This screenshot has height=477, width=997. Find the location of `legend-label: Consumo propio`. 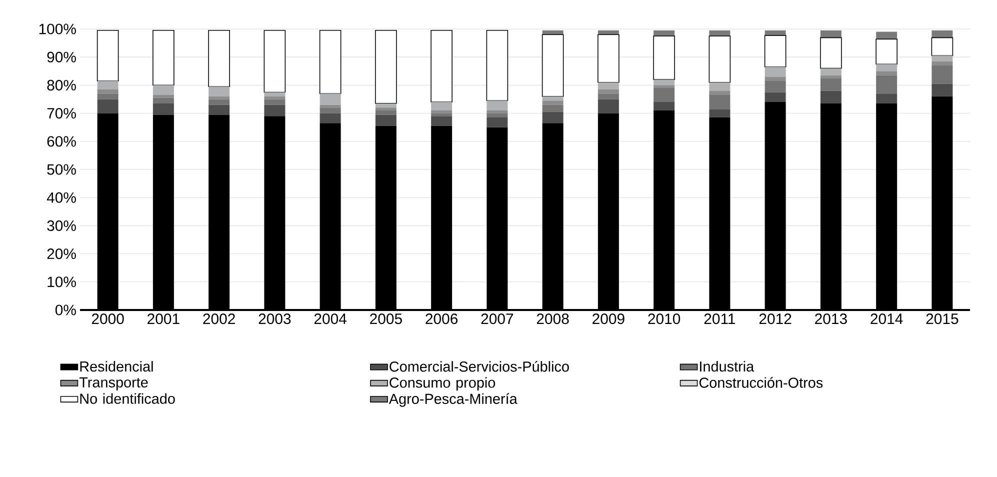

legend-label: Consumo propio is located at coordinates (443, 384).